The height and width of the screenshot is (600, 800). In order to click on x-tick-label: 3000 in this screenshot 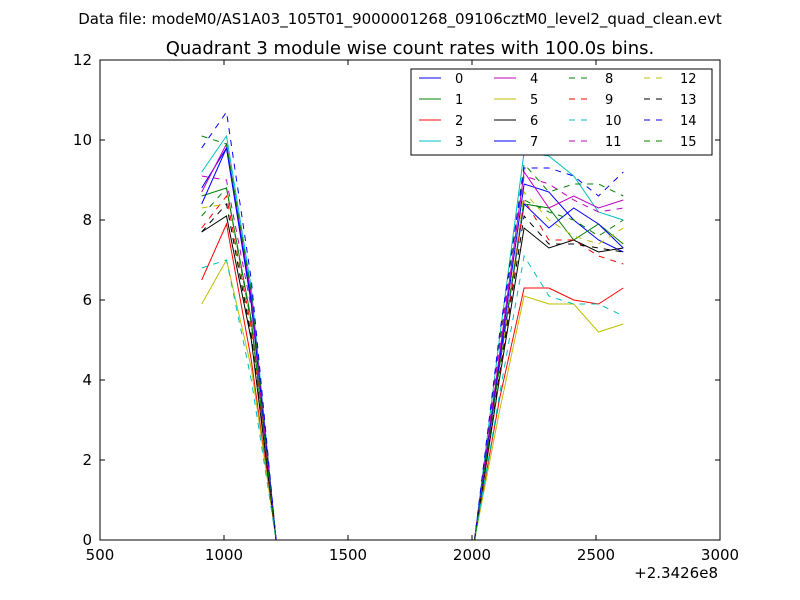, I will do `click(720, 555)`.